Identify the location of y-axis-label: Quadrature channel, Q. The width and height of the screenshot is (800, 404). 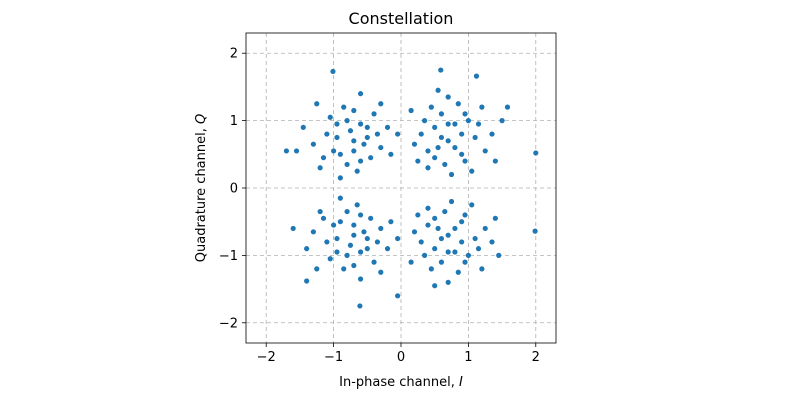
(201, 188).